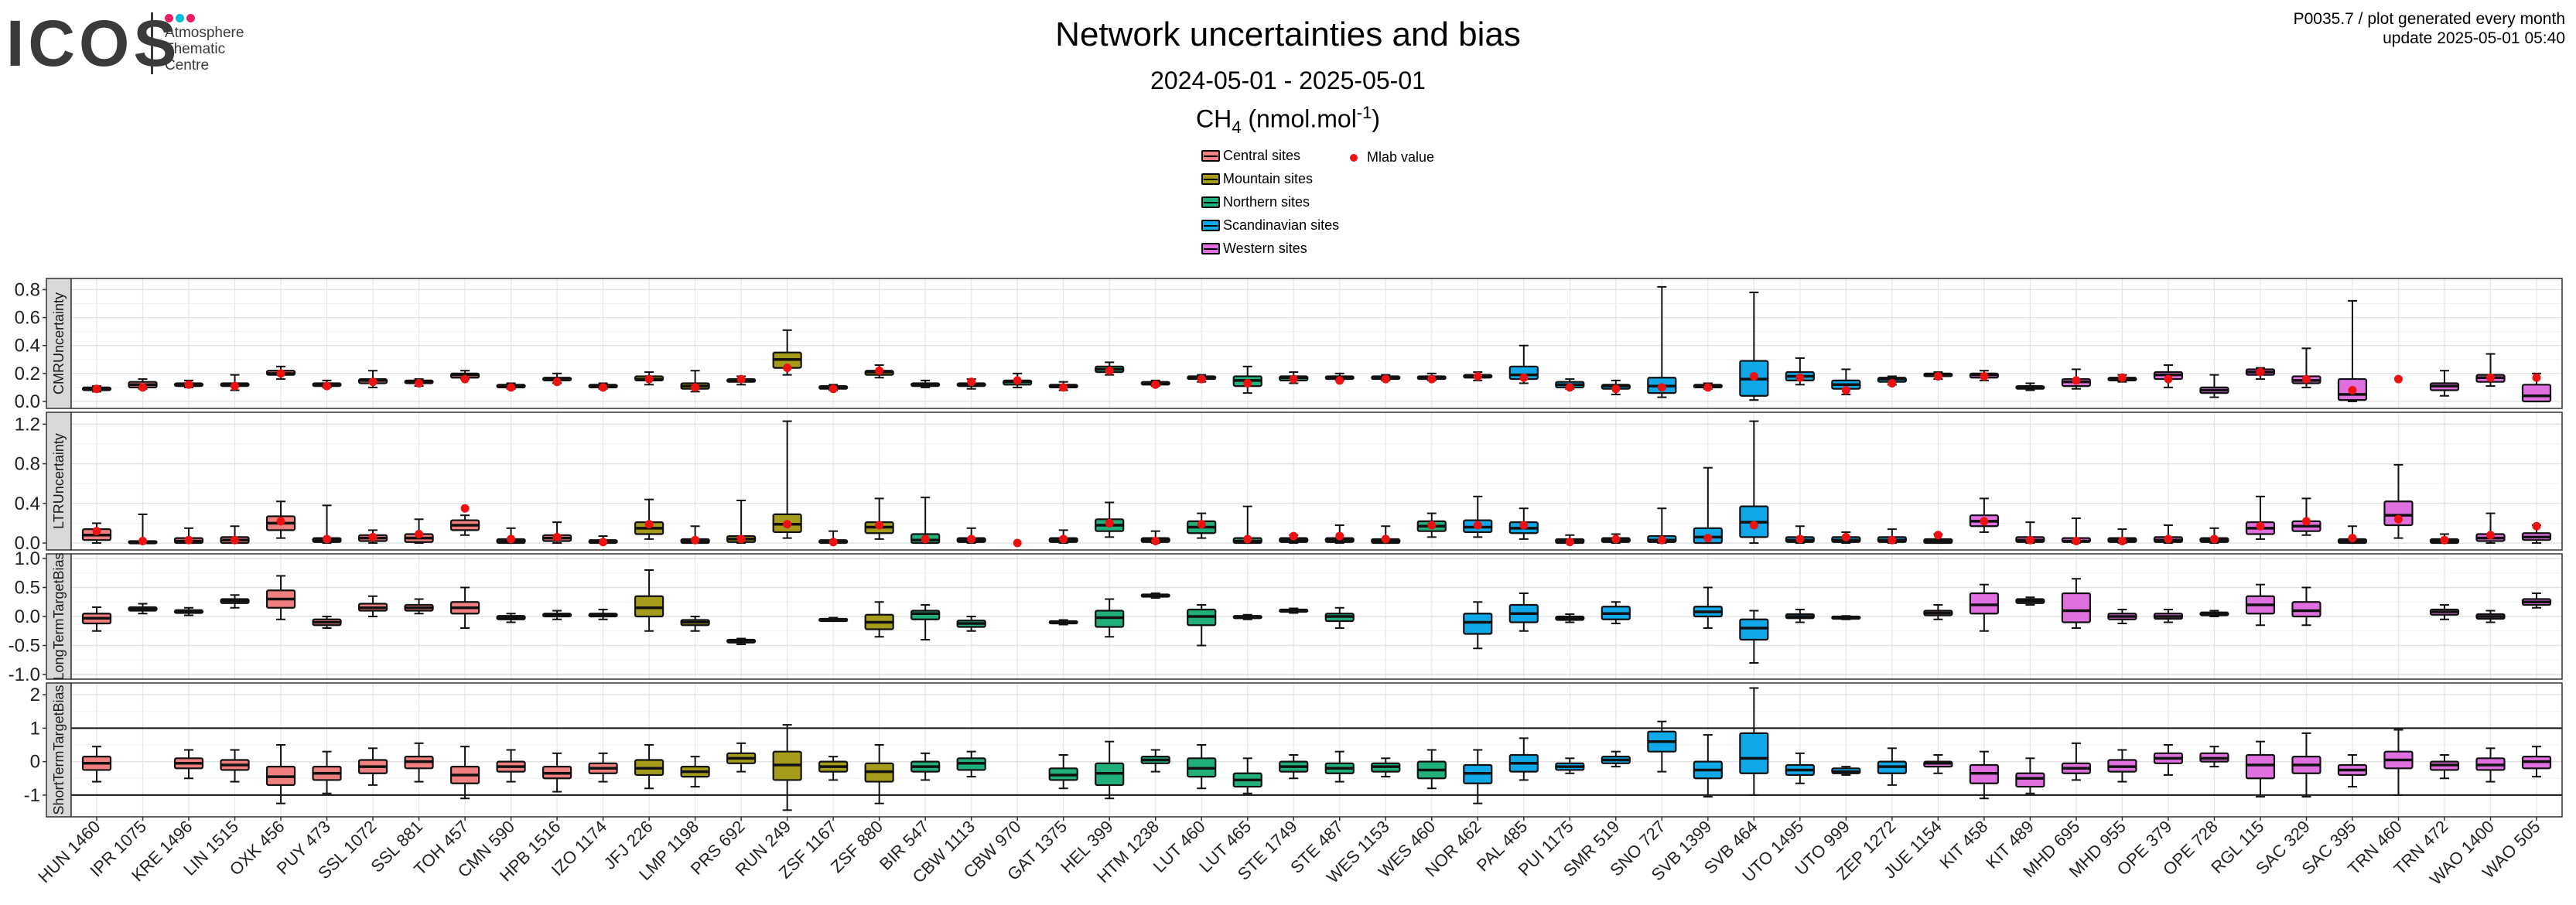  What do you see at coordinates (204, 33) in the screenshot?
I see `logo-subtitle-line: Atmosphere` at bounding box center [204, 33].